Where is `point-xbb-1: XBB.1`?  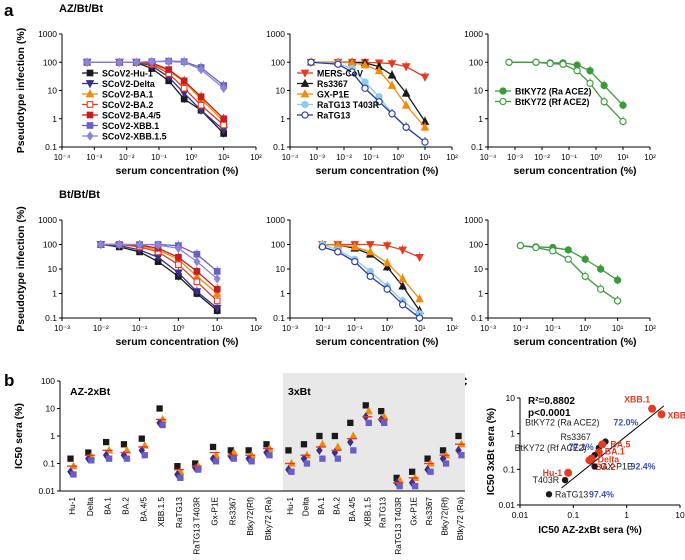
point-xbb-1: XBB.1 is located at coordinates (640, 404).